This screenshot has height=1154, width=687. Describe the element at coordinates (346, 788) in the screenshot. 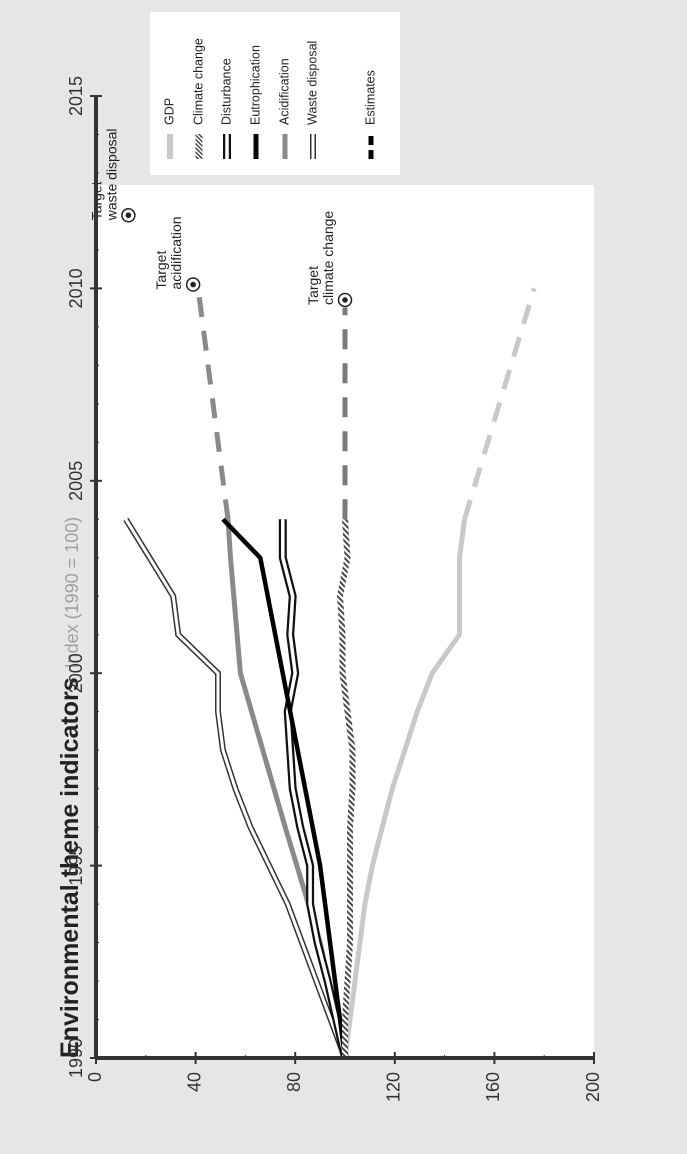

I see `series-line-climate` at that location.